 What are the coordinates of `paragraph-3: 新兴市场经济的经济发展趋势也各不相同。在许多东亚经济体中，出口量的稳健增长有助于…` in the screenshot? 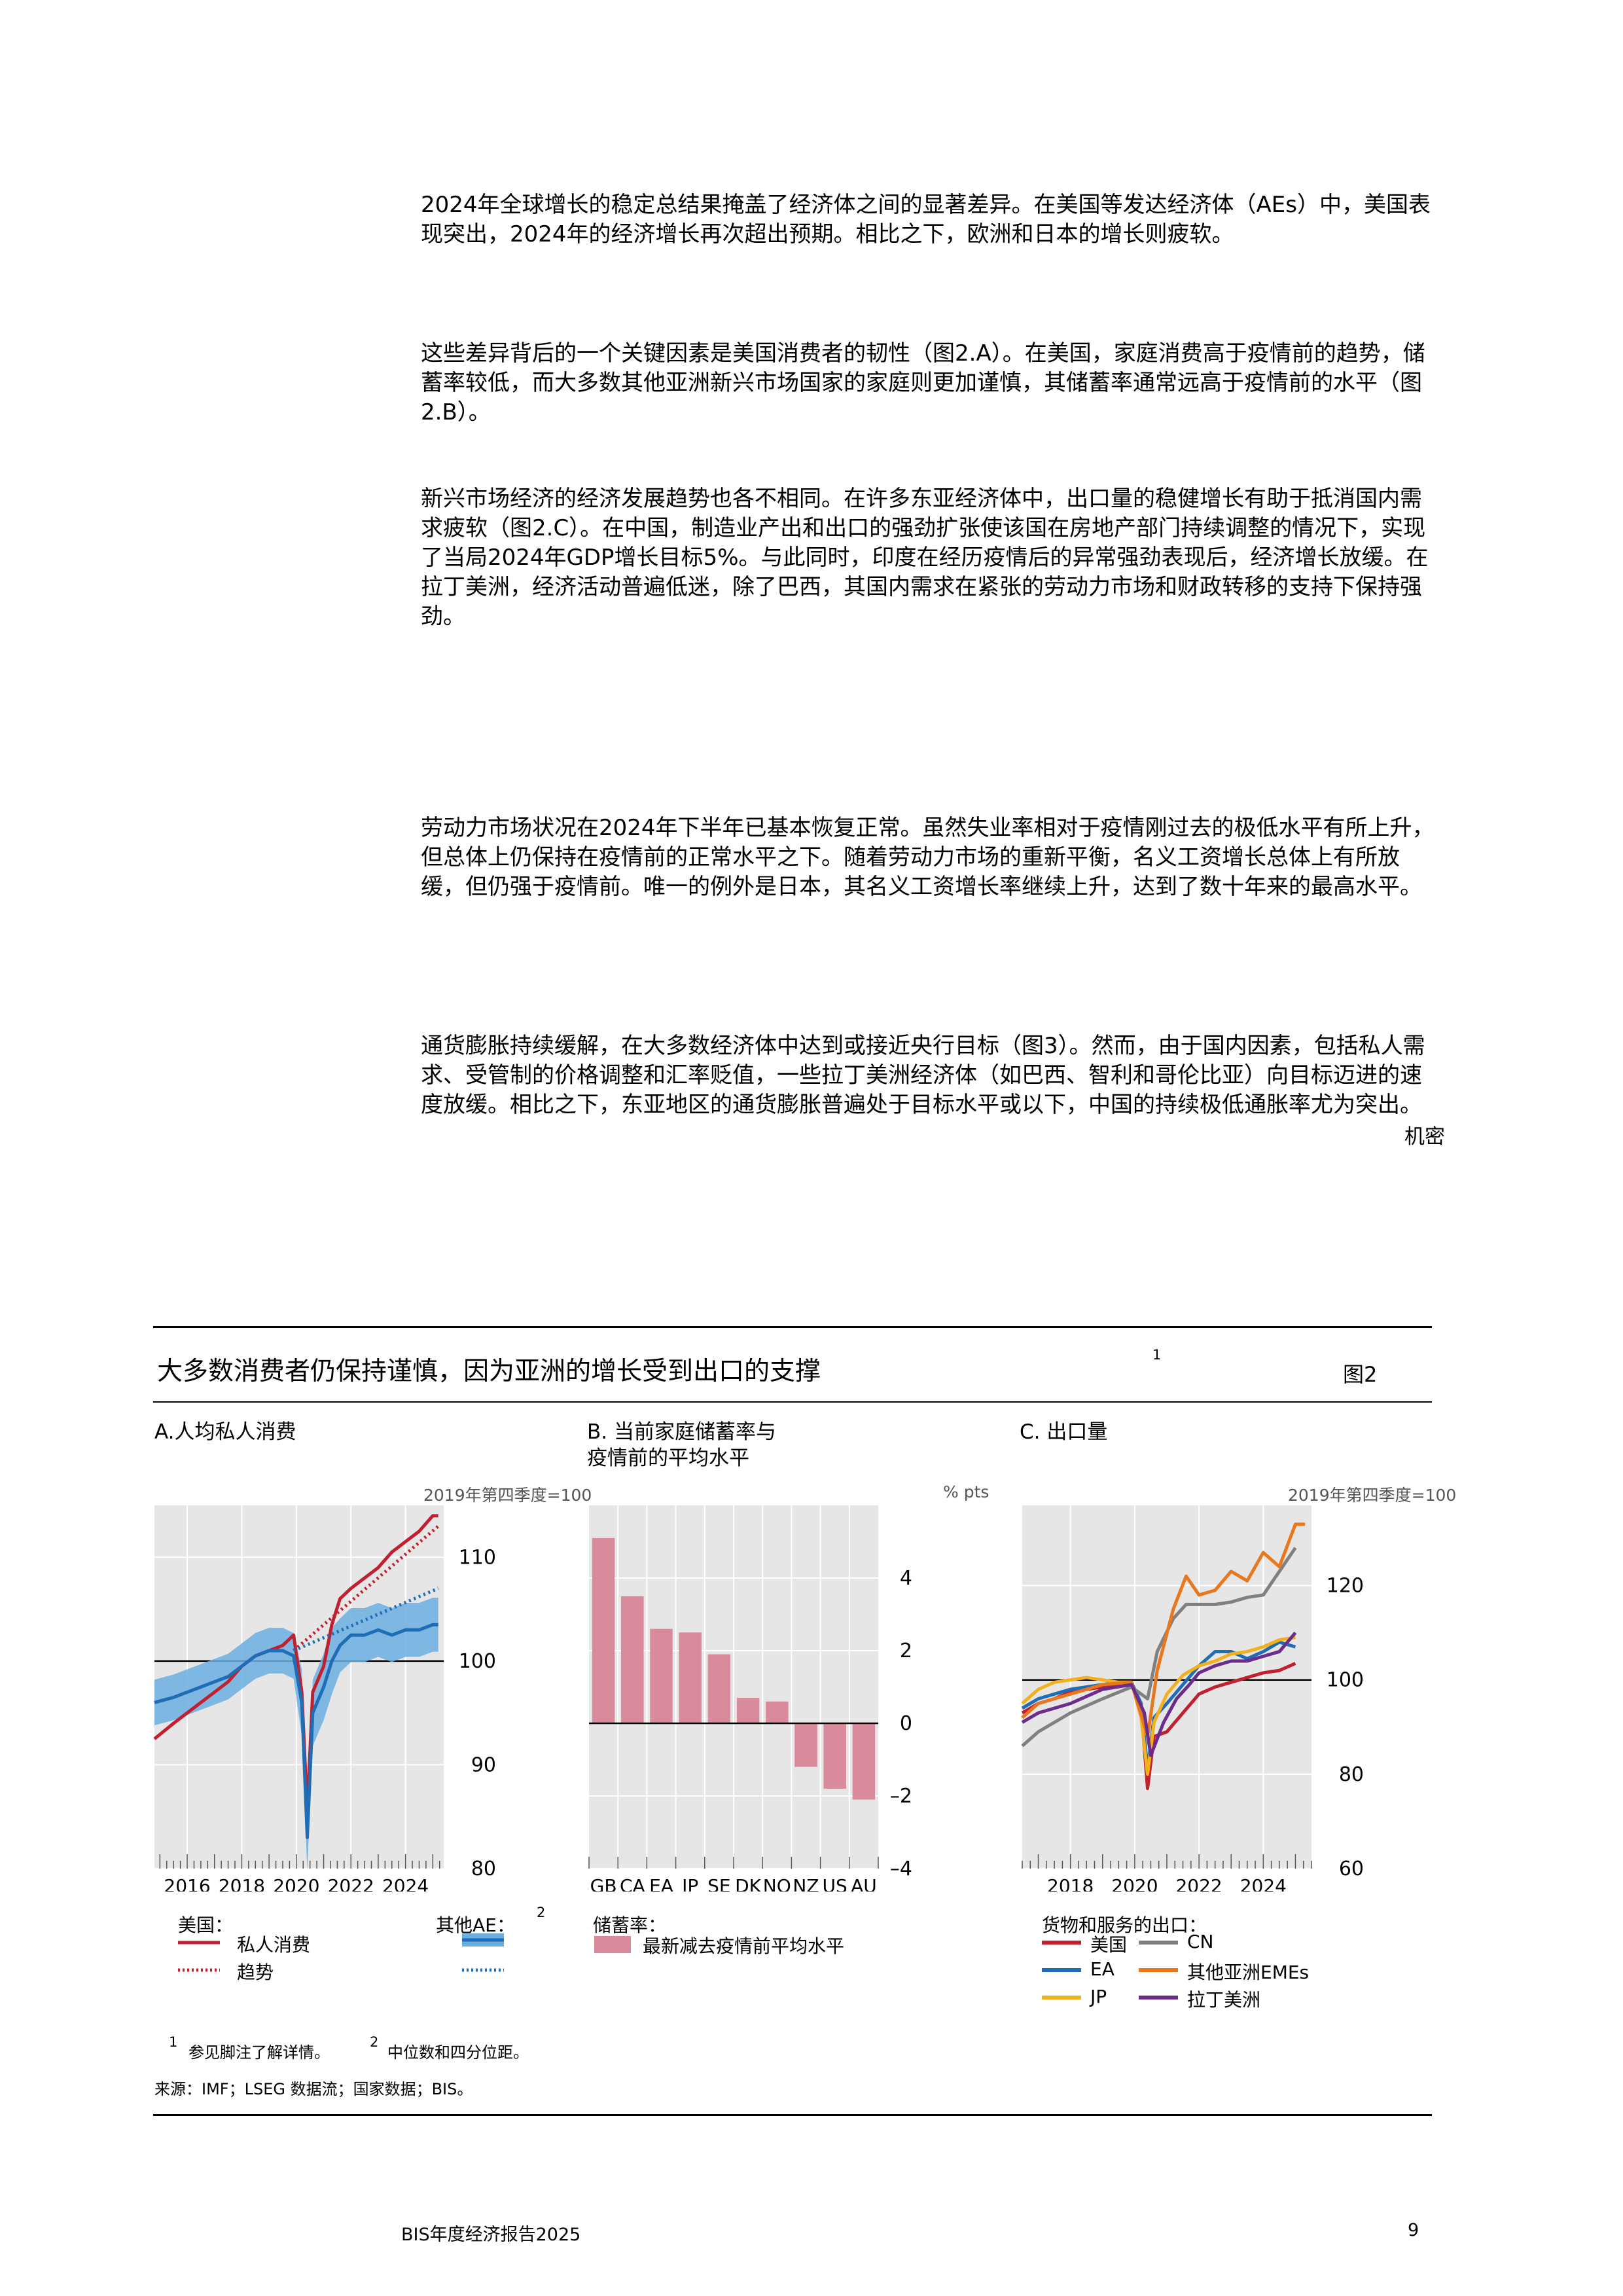 It's located at (925, 558).